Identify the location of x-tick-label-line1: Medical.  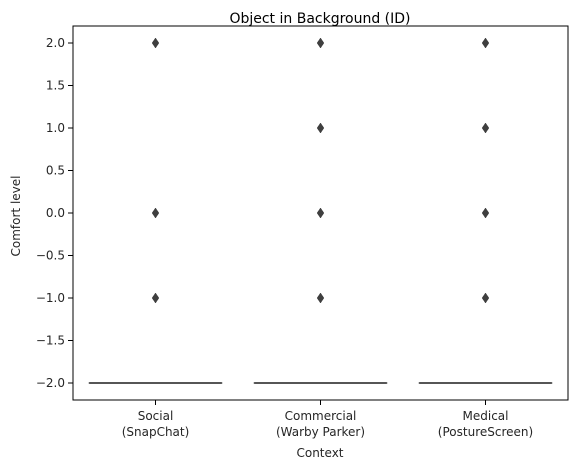
(486, 416).